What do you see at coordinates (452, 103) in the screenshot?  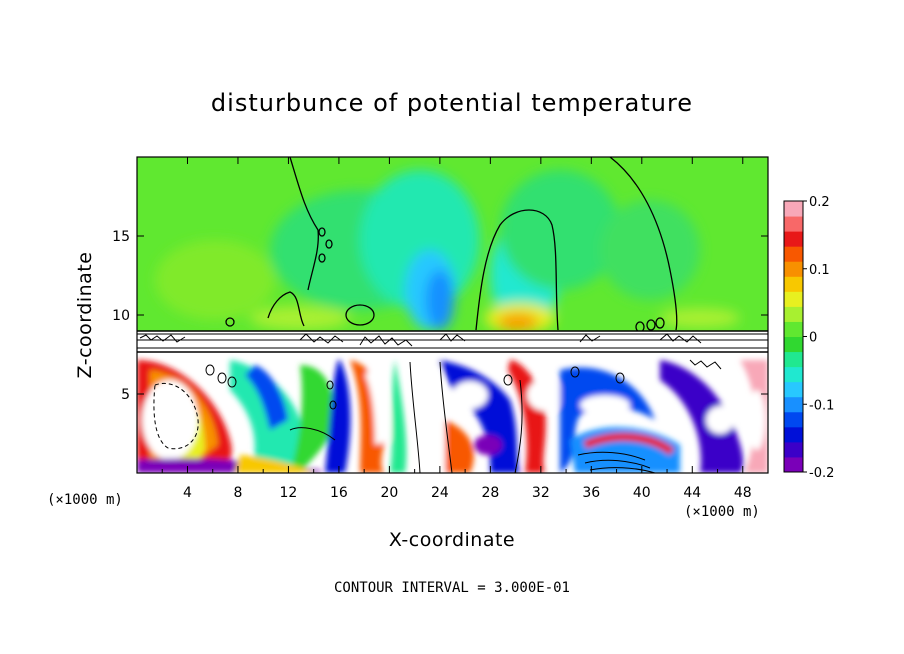 I see `chart-title: disturbunce of potential temperature` at bounding box center [452, 103].